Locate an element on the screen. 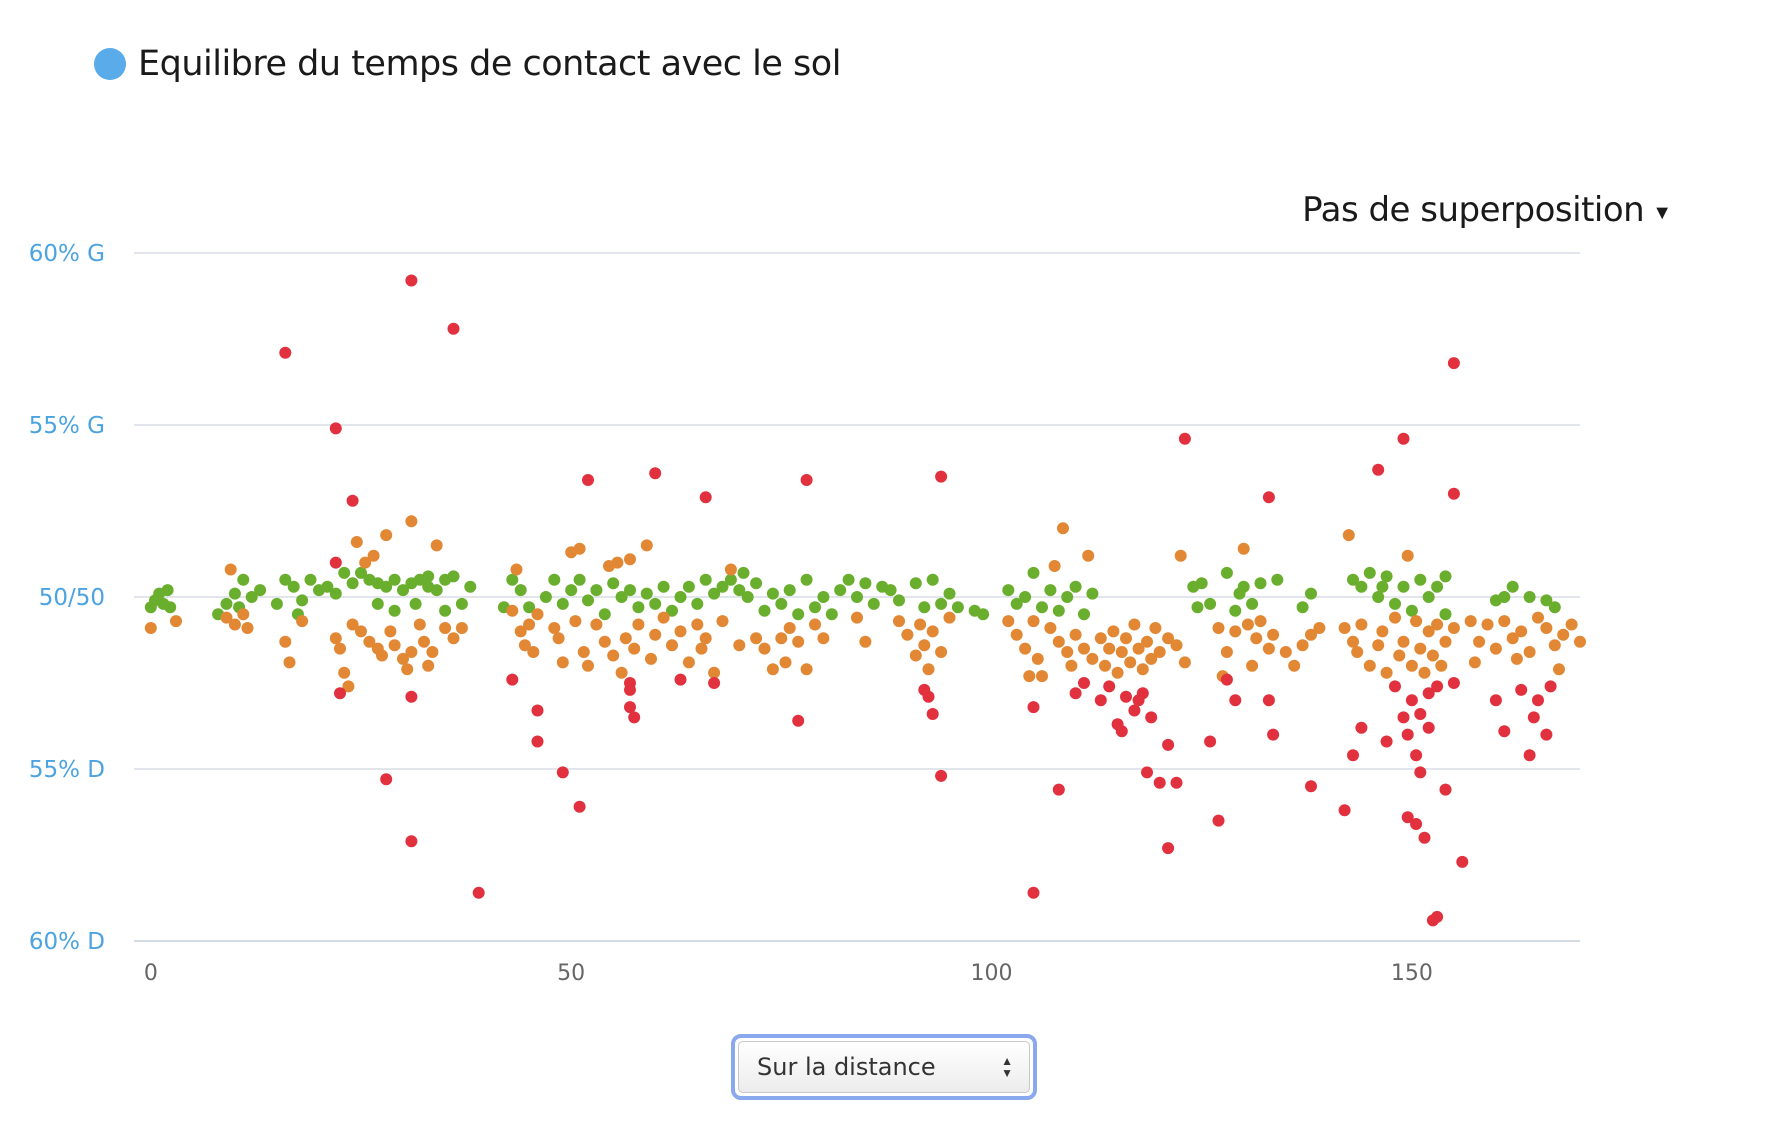 The width and height of the screenshot is (1780, 1126). overlay-dropdown: Pas de superposition ▼ is located at coordinates (1487, 210).